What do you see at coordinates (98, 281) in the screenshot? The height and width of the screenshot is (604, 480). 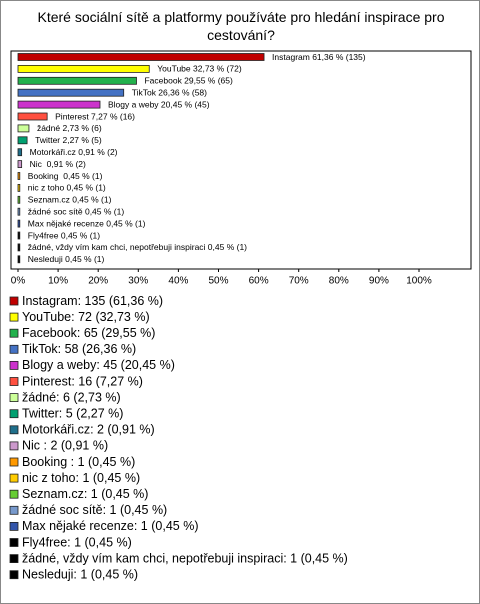 I see `x-tick-label: 20%` at bounding box center [98, 281].